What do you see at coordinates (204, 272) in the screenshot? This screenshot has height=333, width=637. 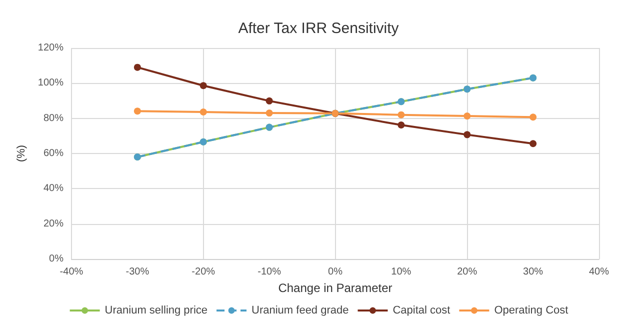 I see `x-tick-label: -20%` at bounding box center [204, 272].